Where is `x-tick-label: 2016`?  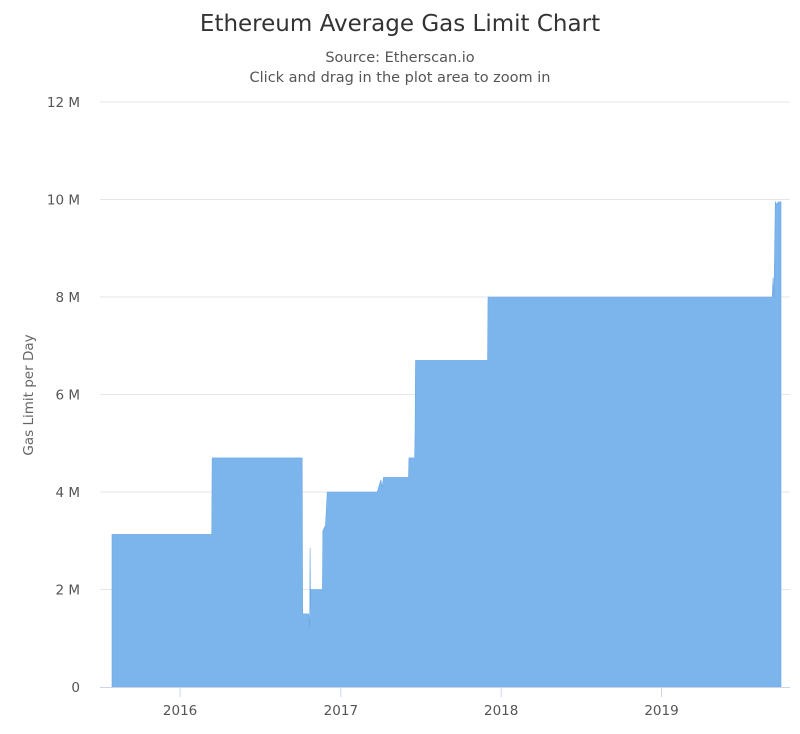 x-tick-label: 2016 is located at coordinates (180, 711).